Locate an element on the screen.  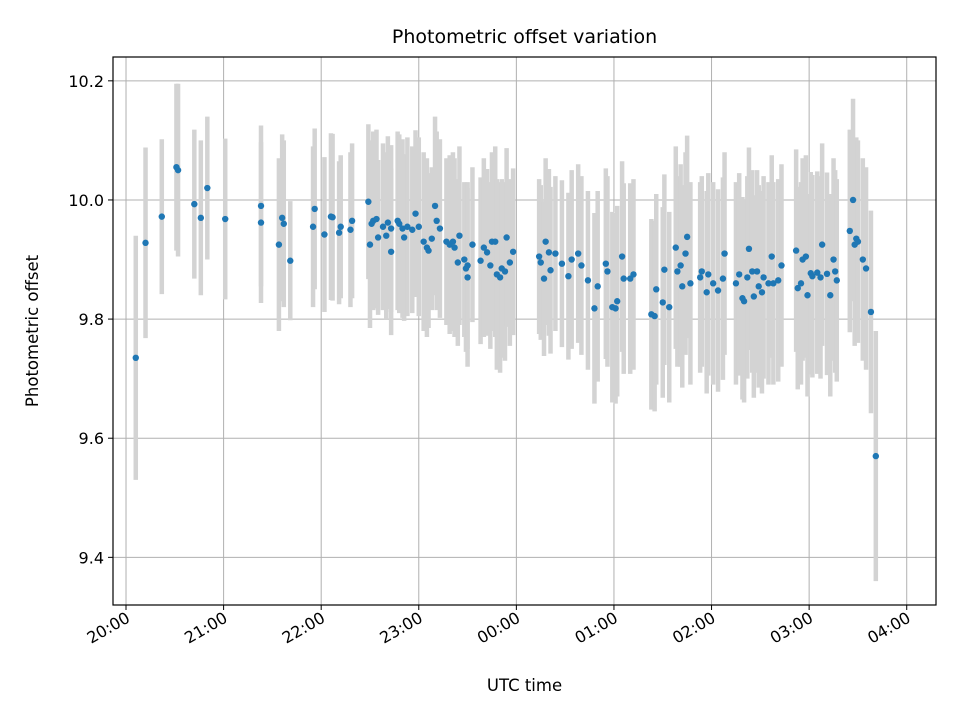
x-tick-label: 02:00 is located at coordinates (693, 628).